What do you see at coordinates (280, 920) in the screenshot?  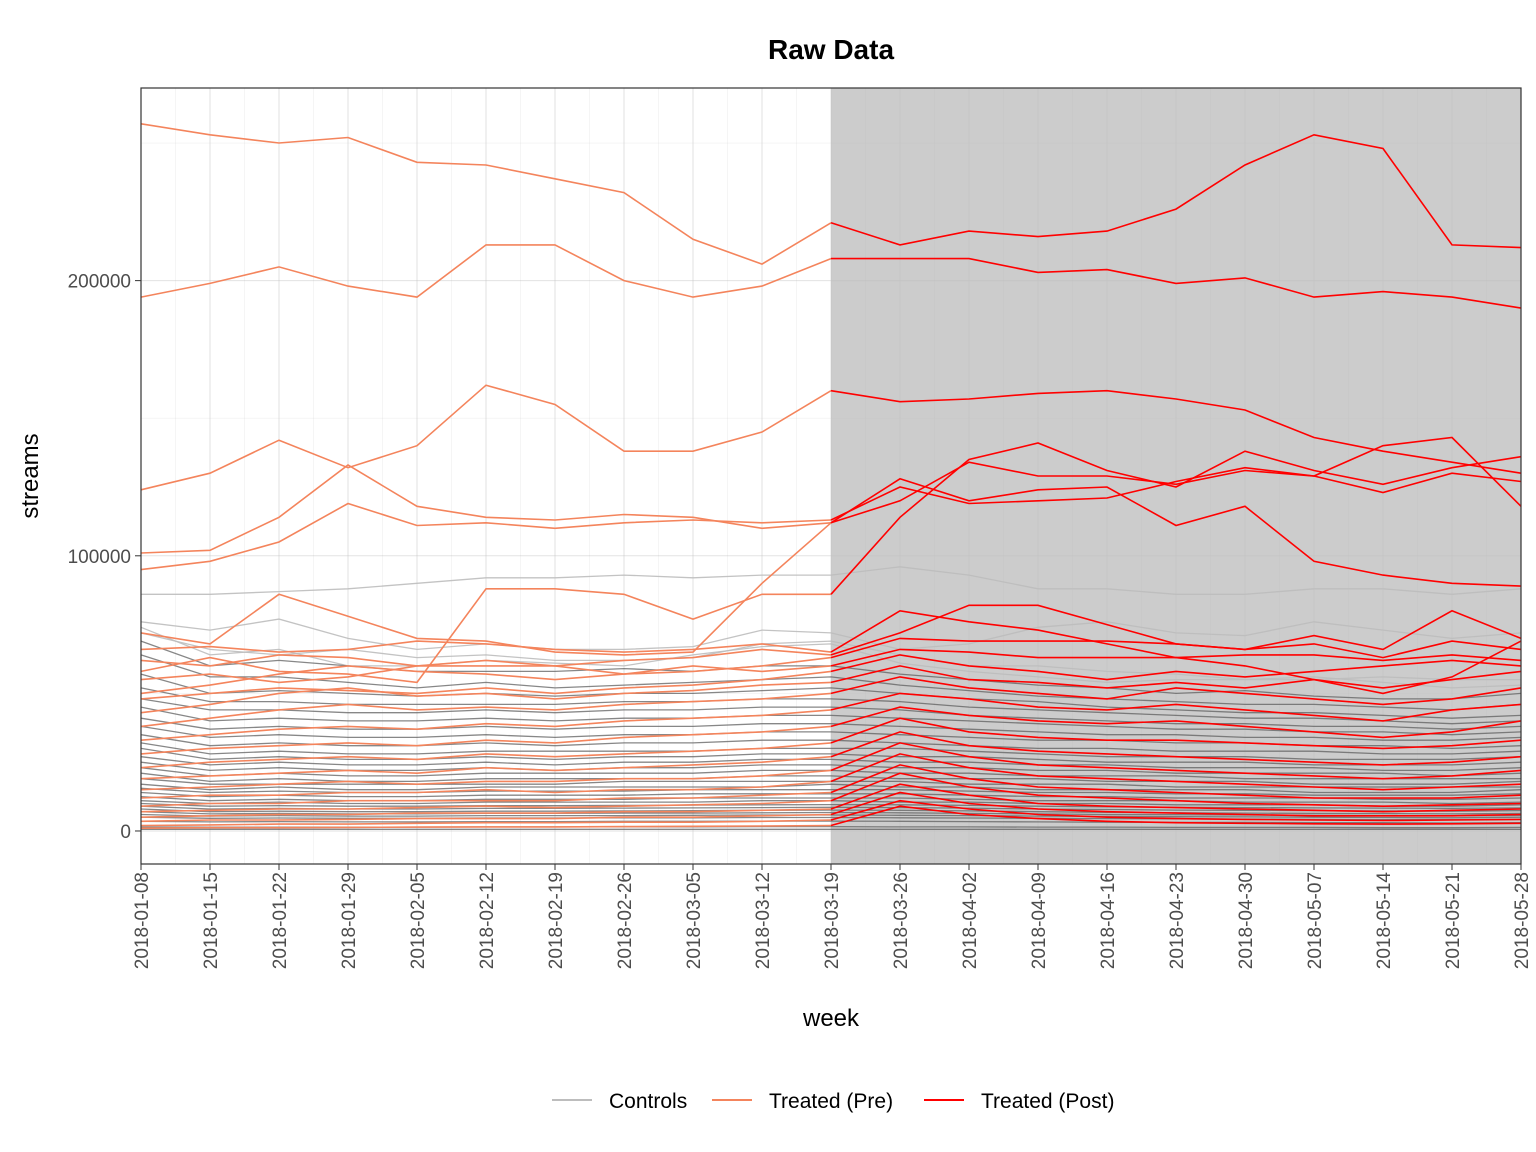 I see `x-tick-label: 2018-01-22` at bounding box center [280, 920].